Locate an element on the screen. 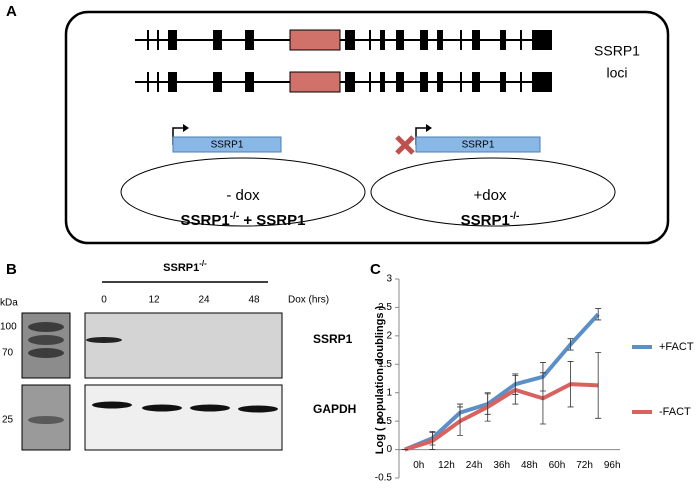 This screenshot has height=489, width=700. lane-axis: Dox (hrs) is located at coordinates (308, 300).